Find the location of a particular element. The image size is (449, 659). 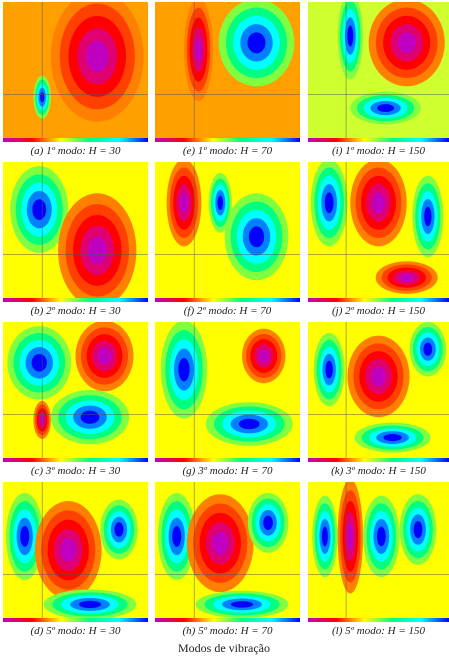

panel-caption: (j) 2º modo: H = 150 is located at coordinates (379, 311).